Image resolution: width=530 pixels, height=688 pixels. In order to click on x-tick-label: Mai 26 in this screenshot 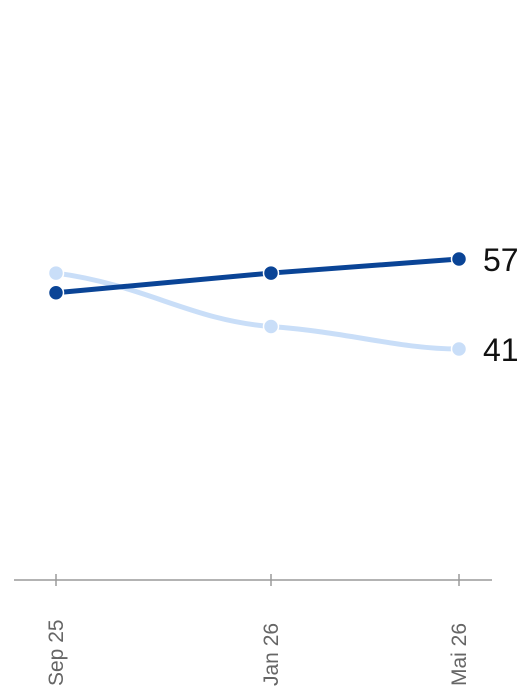, I will do `click(459, 654)`.